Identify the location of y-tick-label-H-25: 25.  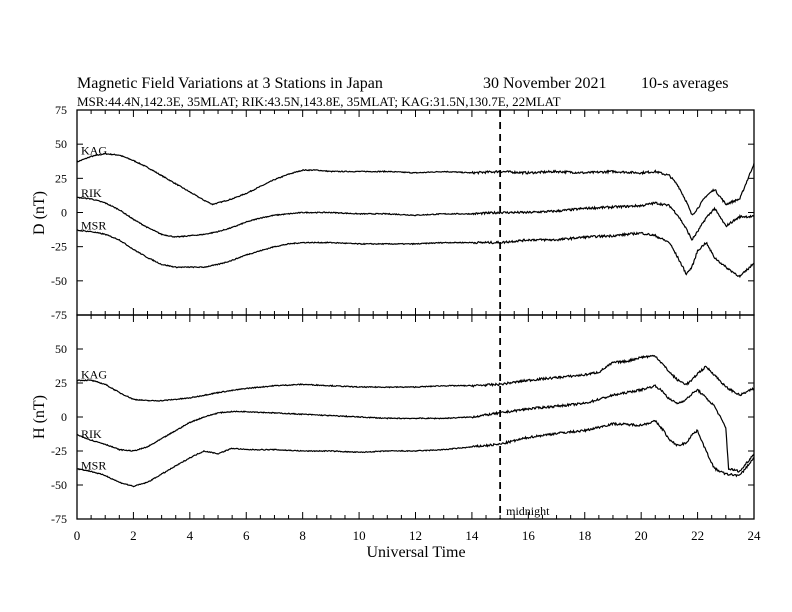
(61, 383).